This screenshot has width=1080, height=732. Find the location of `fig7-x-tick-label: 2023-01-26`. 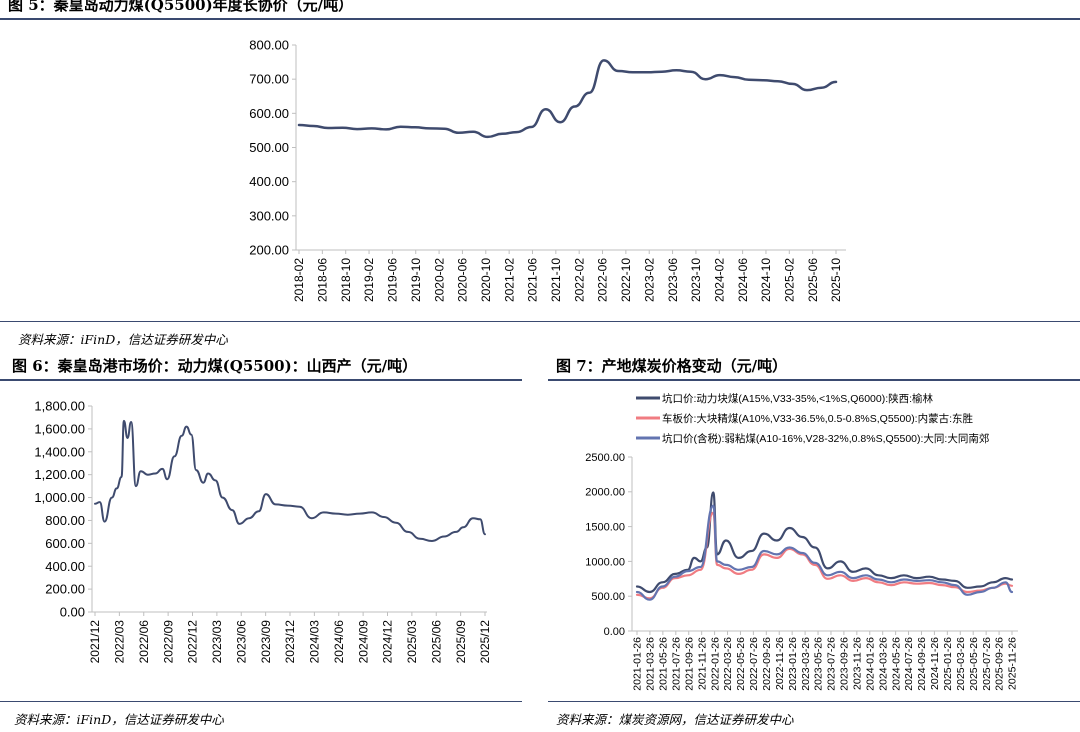

fig7-x-tick-label: 2023-01-26 is located at coordinates (793, 664).